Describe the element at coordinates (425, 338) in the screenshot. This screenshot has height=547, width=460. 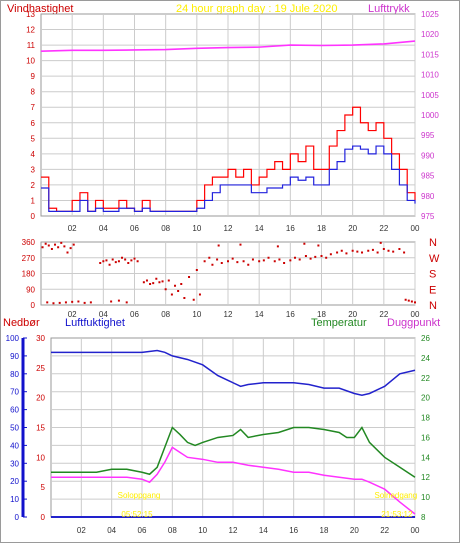
I see `temp-y-tick-label: 26` at that location.